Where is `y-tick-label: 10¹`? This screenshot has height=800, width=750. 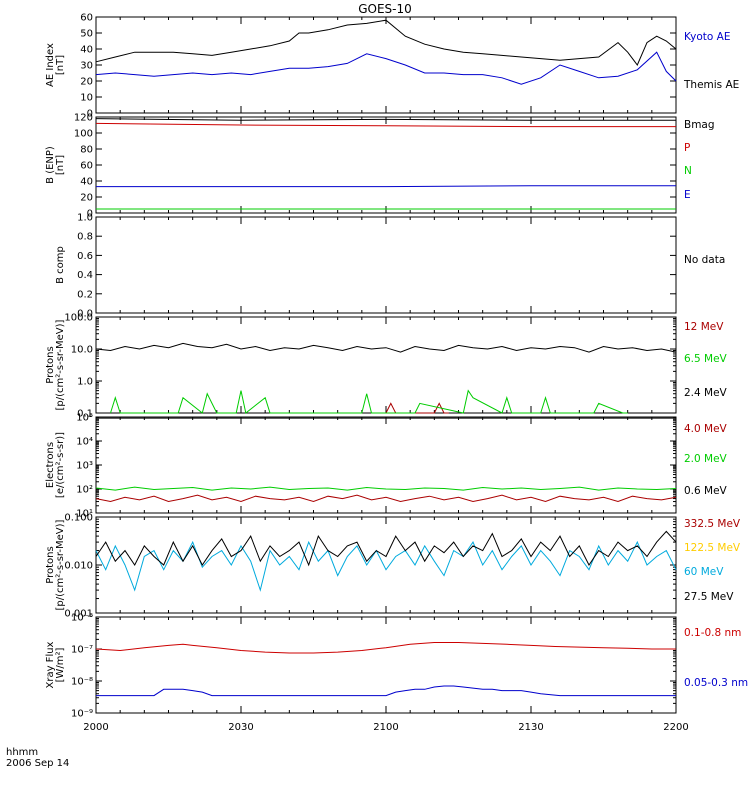
y-tick-label: 10¹ is located at coordinates (84, 514).